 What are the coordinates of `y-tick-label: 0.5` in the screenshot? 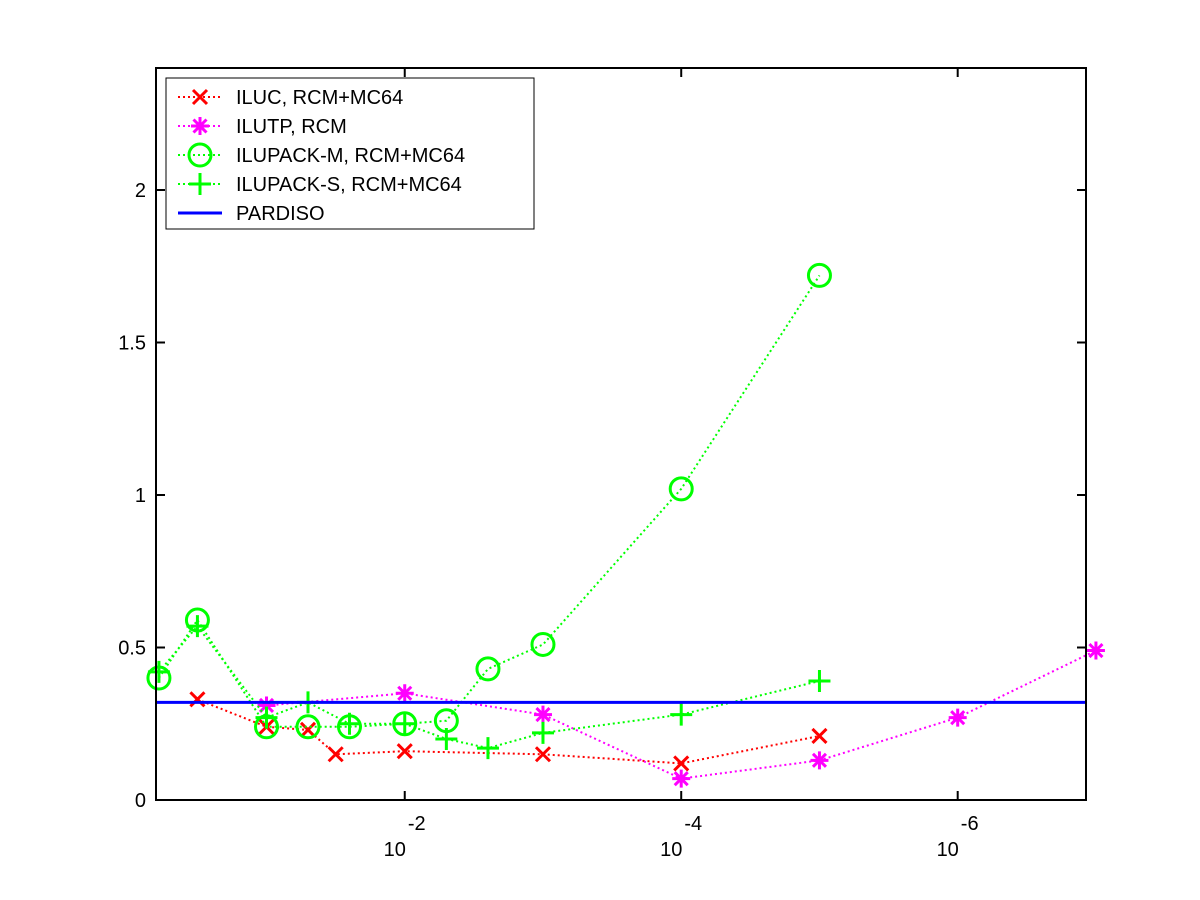 It's located at (132, 649).